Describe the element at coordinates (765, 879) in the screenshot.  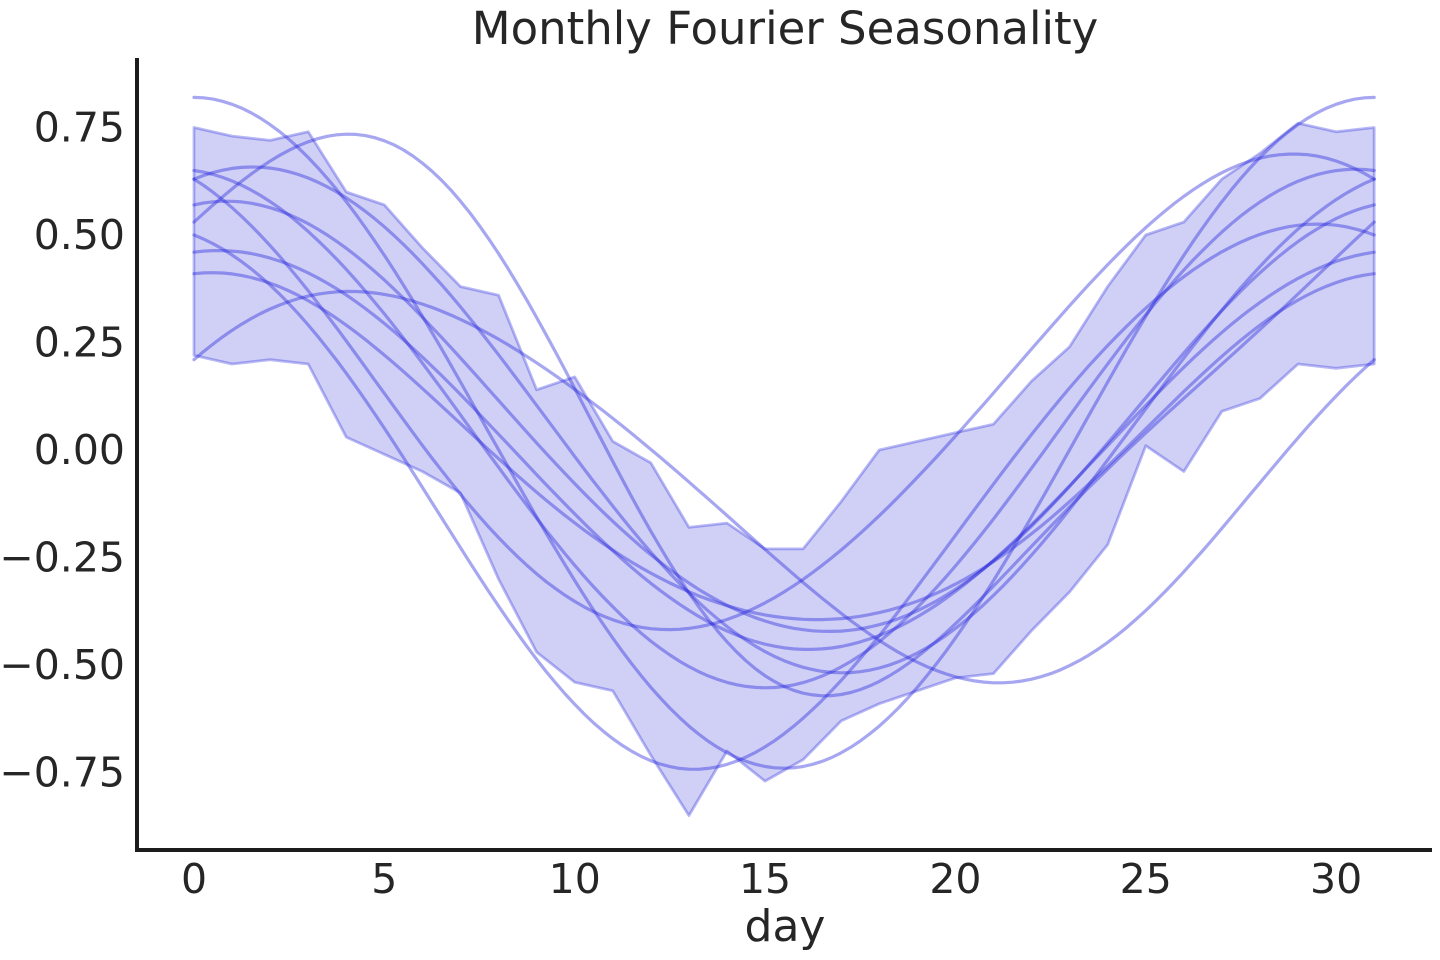
I see `x-tick-label: 15` at that location.